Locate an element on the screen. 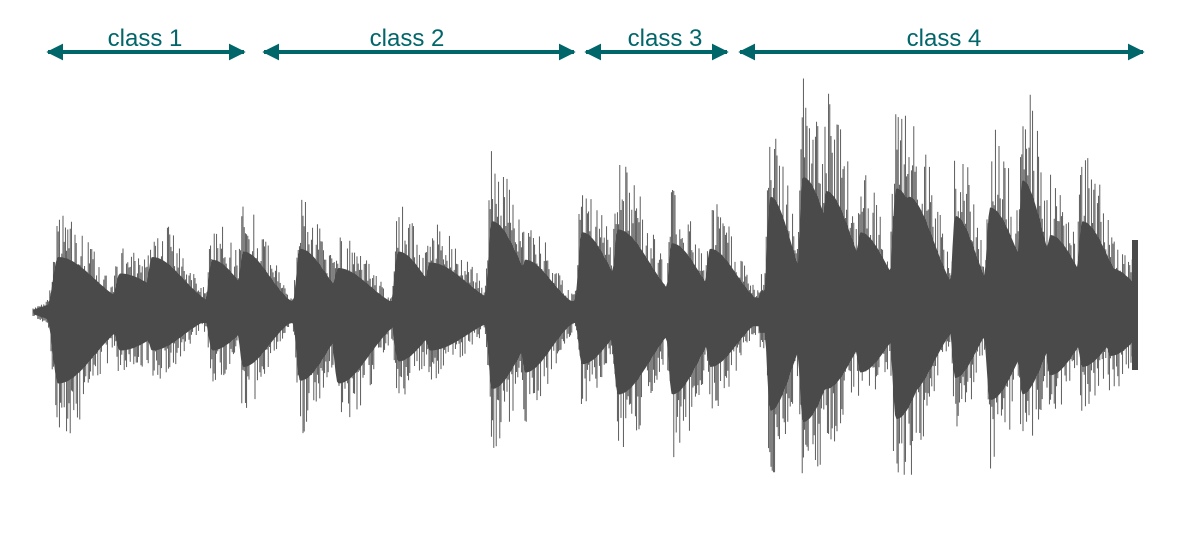 The width and height of the screenshot is (1201, 559). segment-class-2: class 2 is located at coordinates (419, 43).